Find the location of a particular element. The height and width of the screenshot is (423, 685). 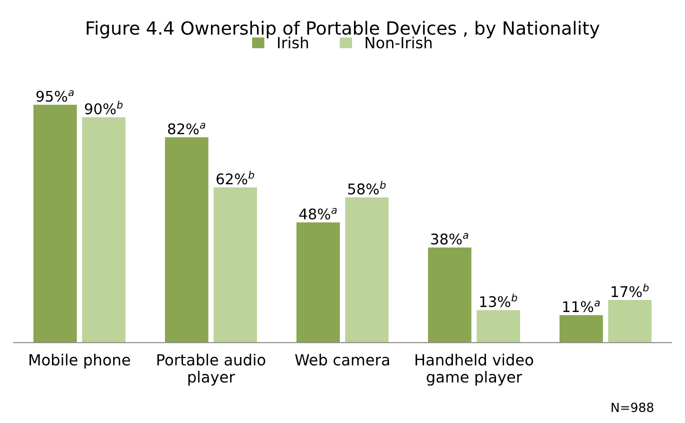

data-label: 82%$^{a}$ is located at coordinates (187, 128).